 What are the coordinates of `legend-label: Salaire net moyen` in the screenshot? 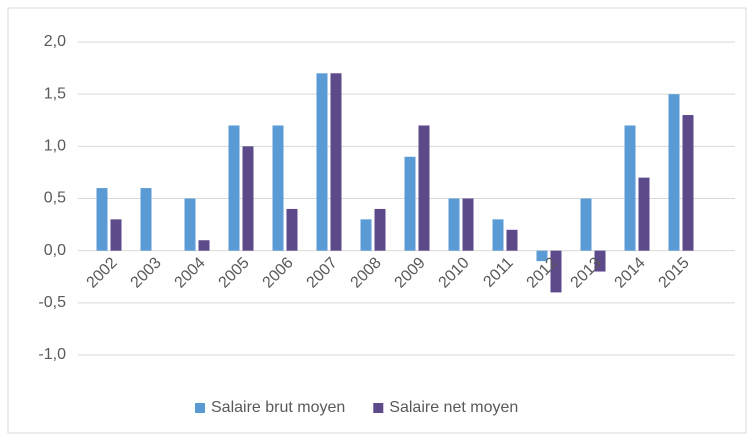 It's located at (453, 407).